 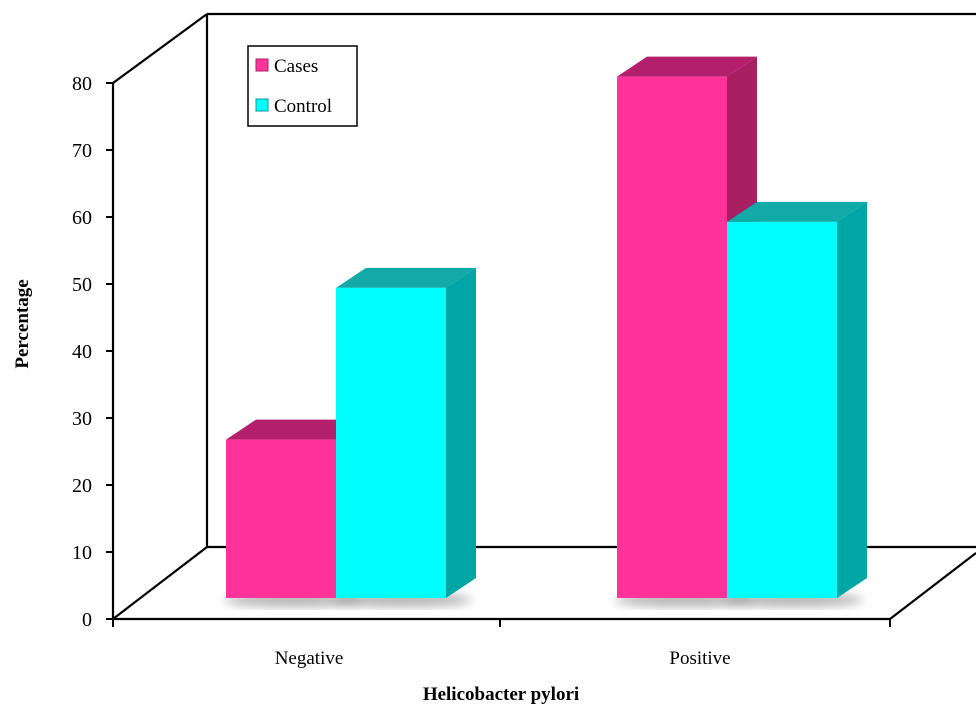 I want to click on y-tick-label: 80, so click(x=82, y=84).